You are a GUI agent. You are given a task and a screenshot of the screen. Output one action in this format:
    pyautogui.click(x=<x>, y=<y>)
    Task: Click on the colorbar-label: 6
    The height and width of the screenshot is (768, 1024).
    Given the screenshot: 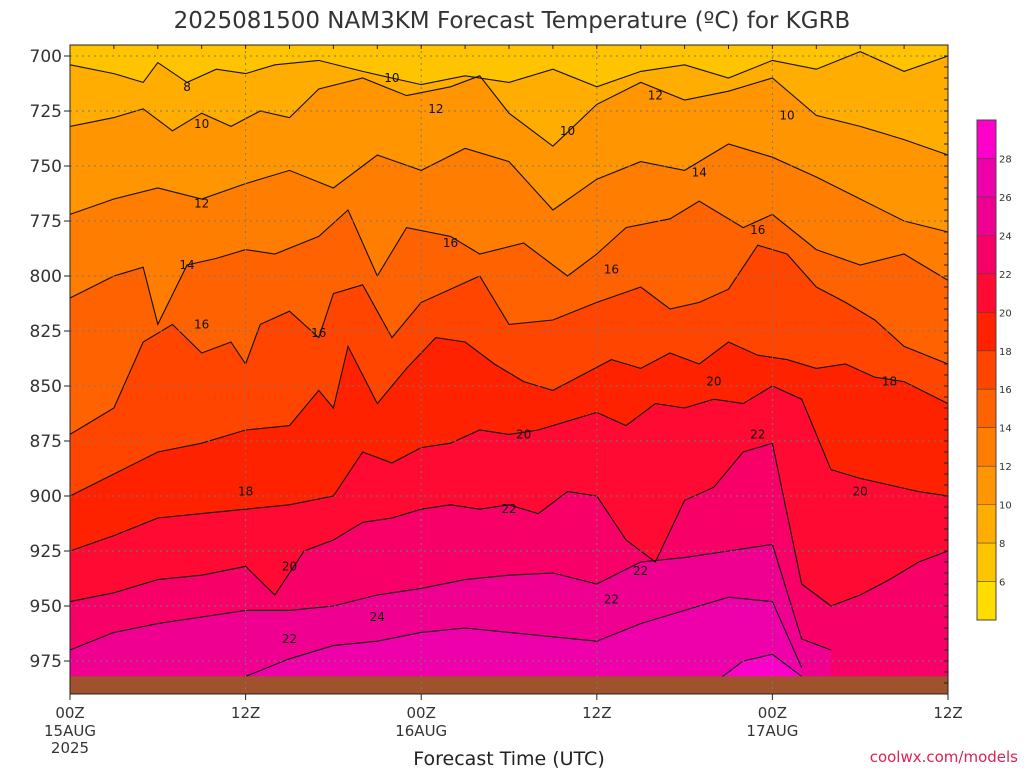 What is the action you would take?
    pyautogui.click(x=1002, y=583)
    